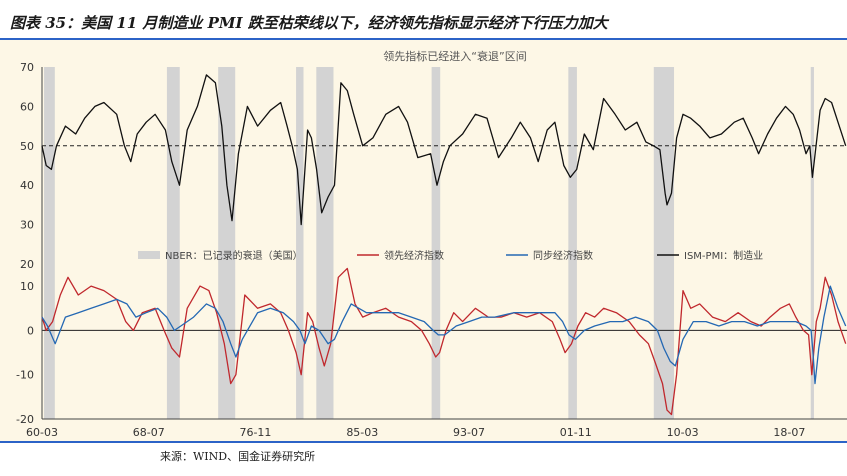 Image resolution: width=847 pixels, height=476 pixels. Describe the element at coordinates (469, 432) in the screenshot. I see `x-tick-label: 93-07` at that location.